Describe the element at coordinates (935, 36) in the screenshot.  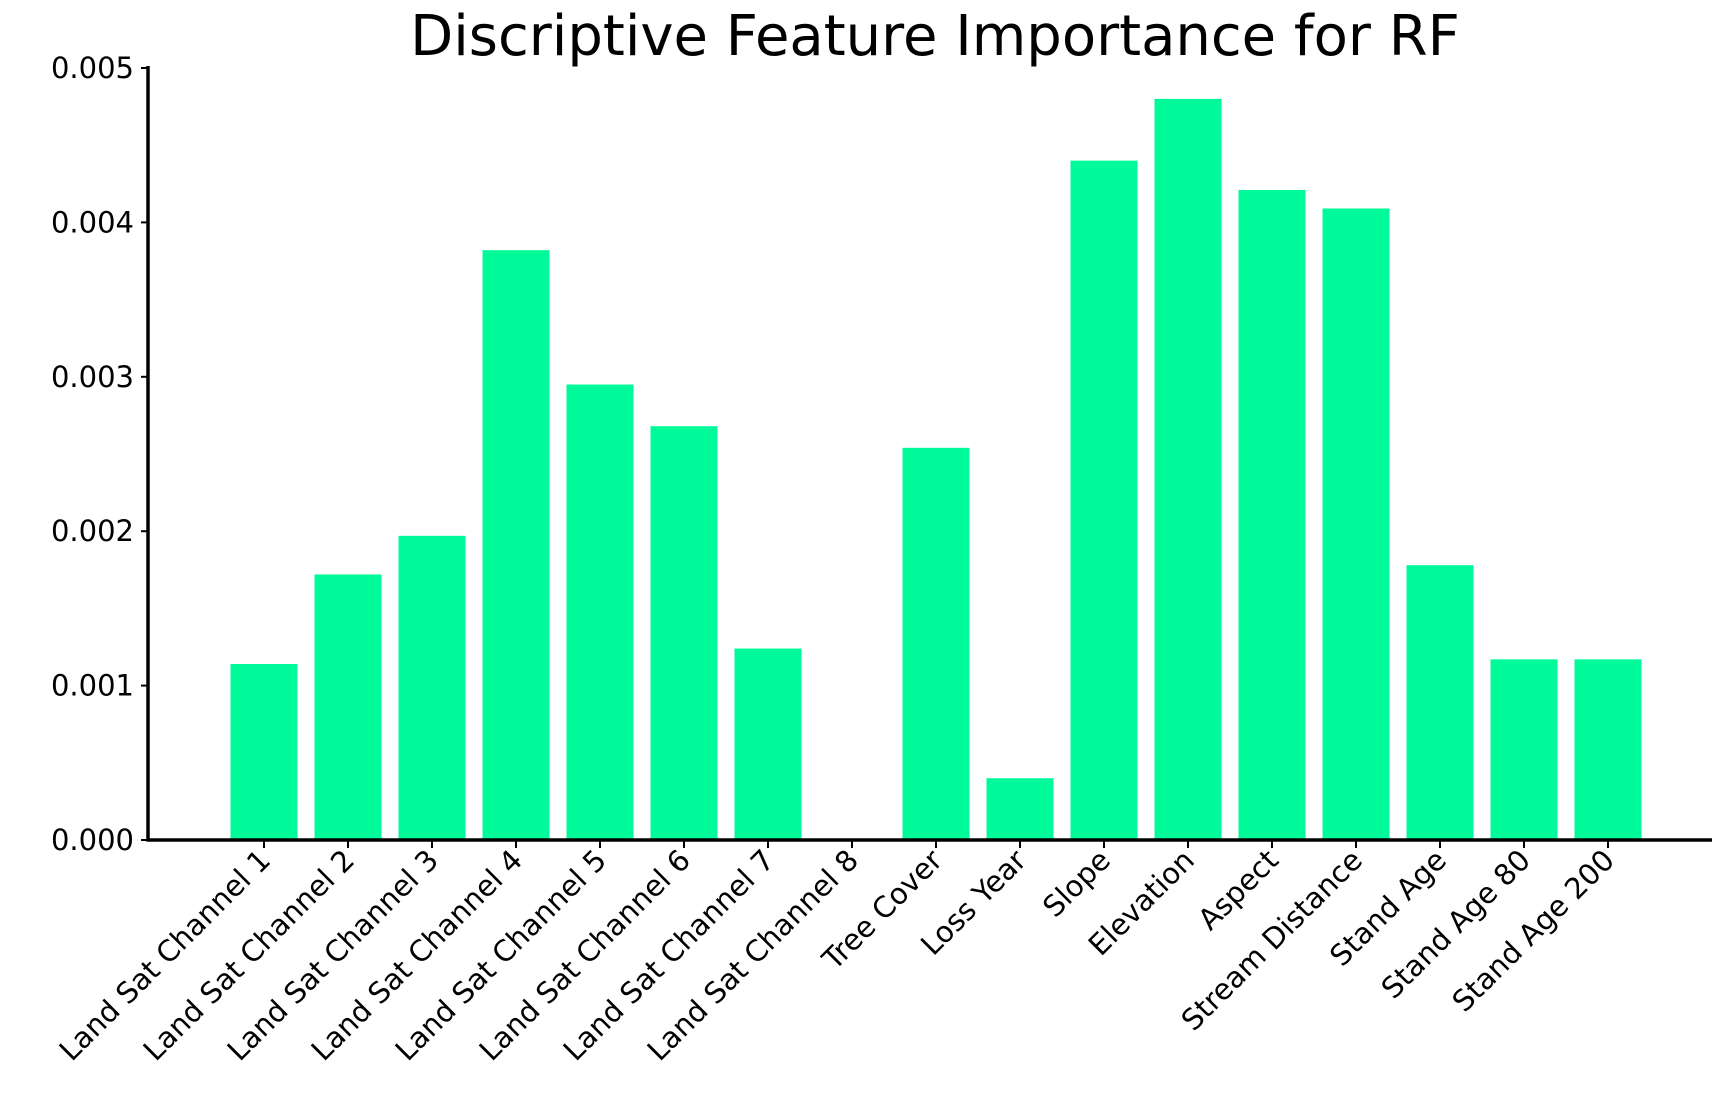
I see `chart-title: Discriptive Feature Importance for RF` at that location.